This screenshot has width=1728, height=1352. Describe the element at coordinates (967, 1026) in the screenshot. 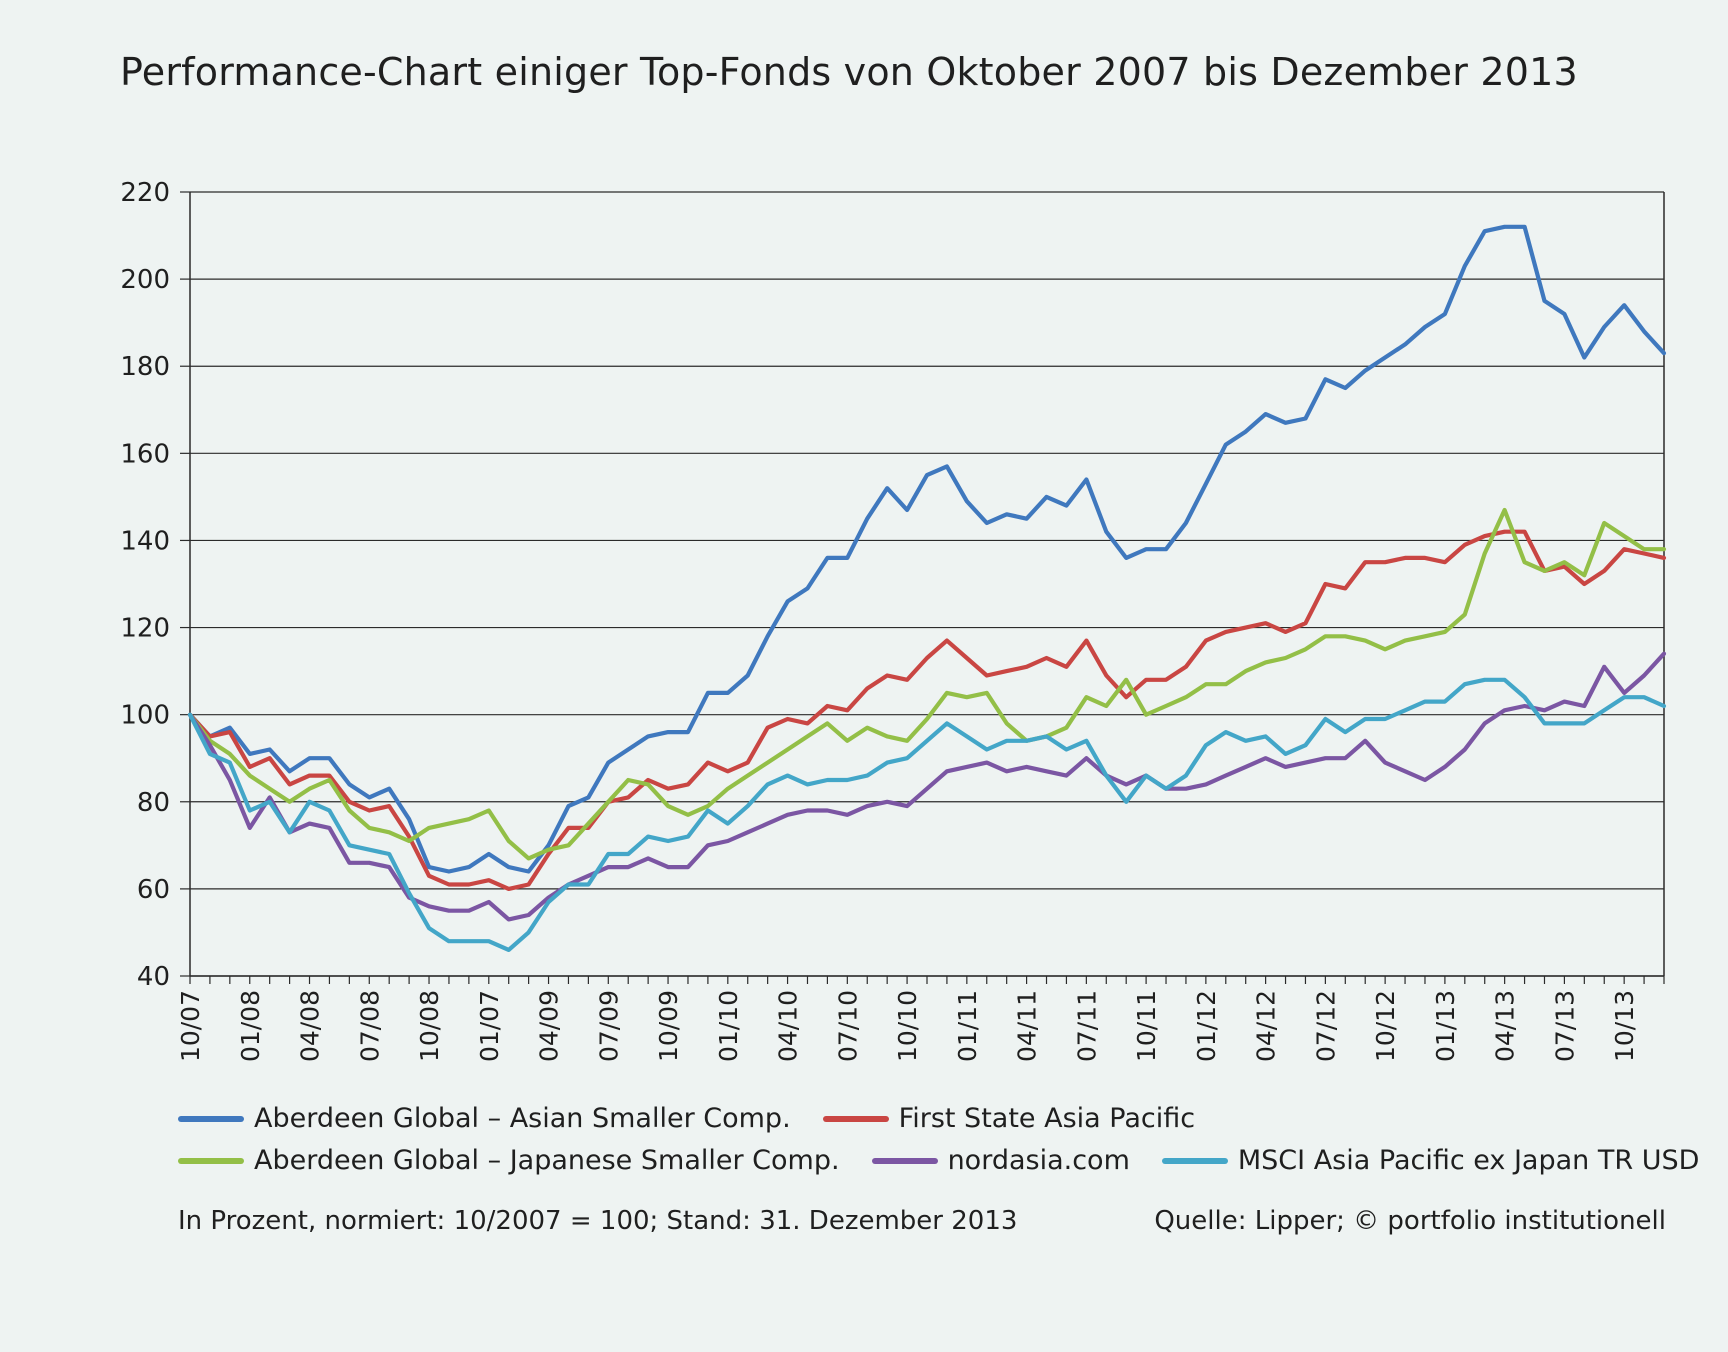

I see `x-tick-label: 01/11` at that location.